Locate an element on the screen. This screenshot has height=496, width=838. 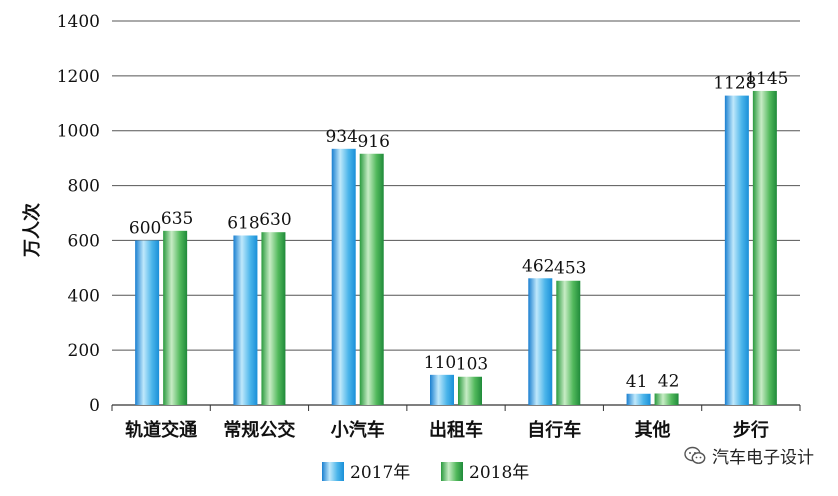
x-tick-label: 轨道交通 is located at coordinates (161, 430).